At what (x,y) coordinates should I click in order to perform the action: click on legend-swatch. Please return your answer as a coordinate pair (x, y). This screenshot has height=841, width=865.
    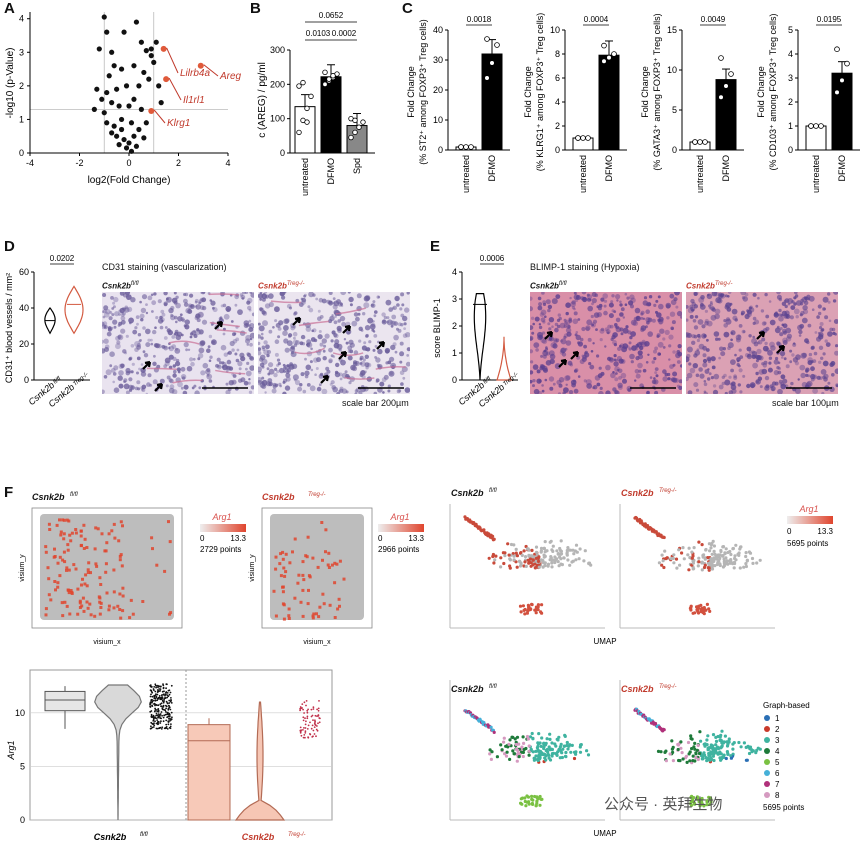
    Looking at the image, I should click on (767, 795).